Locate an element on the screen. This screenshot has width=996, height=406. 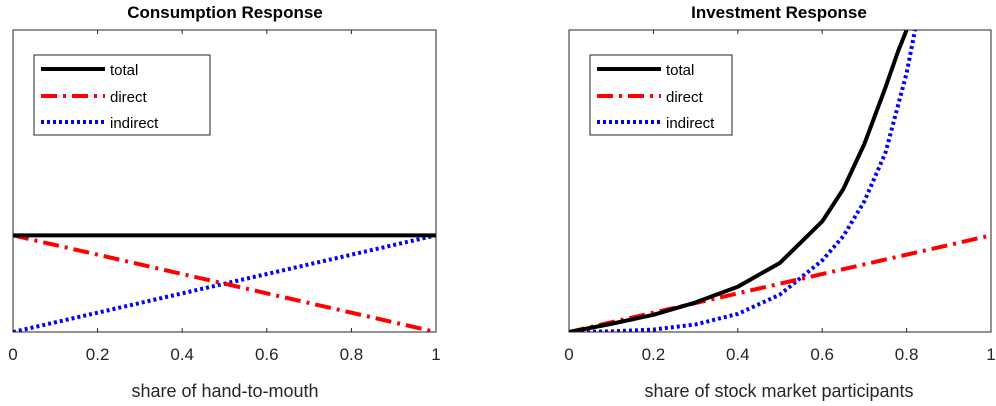
series-line-indirect is located at coordinates (224, 282).